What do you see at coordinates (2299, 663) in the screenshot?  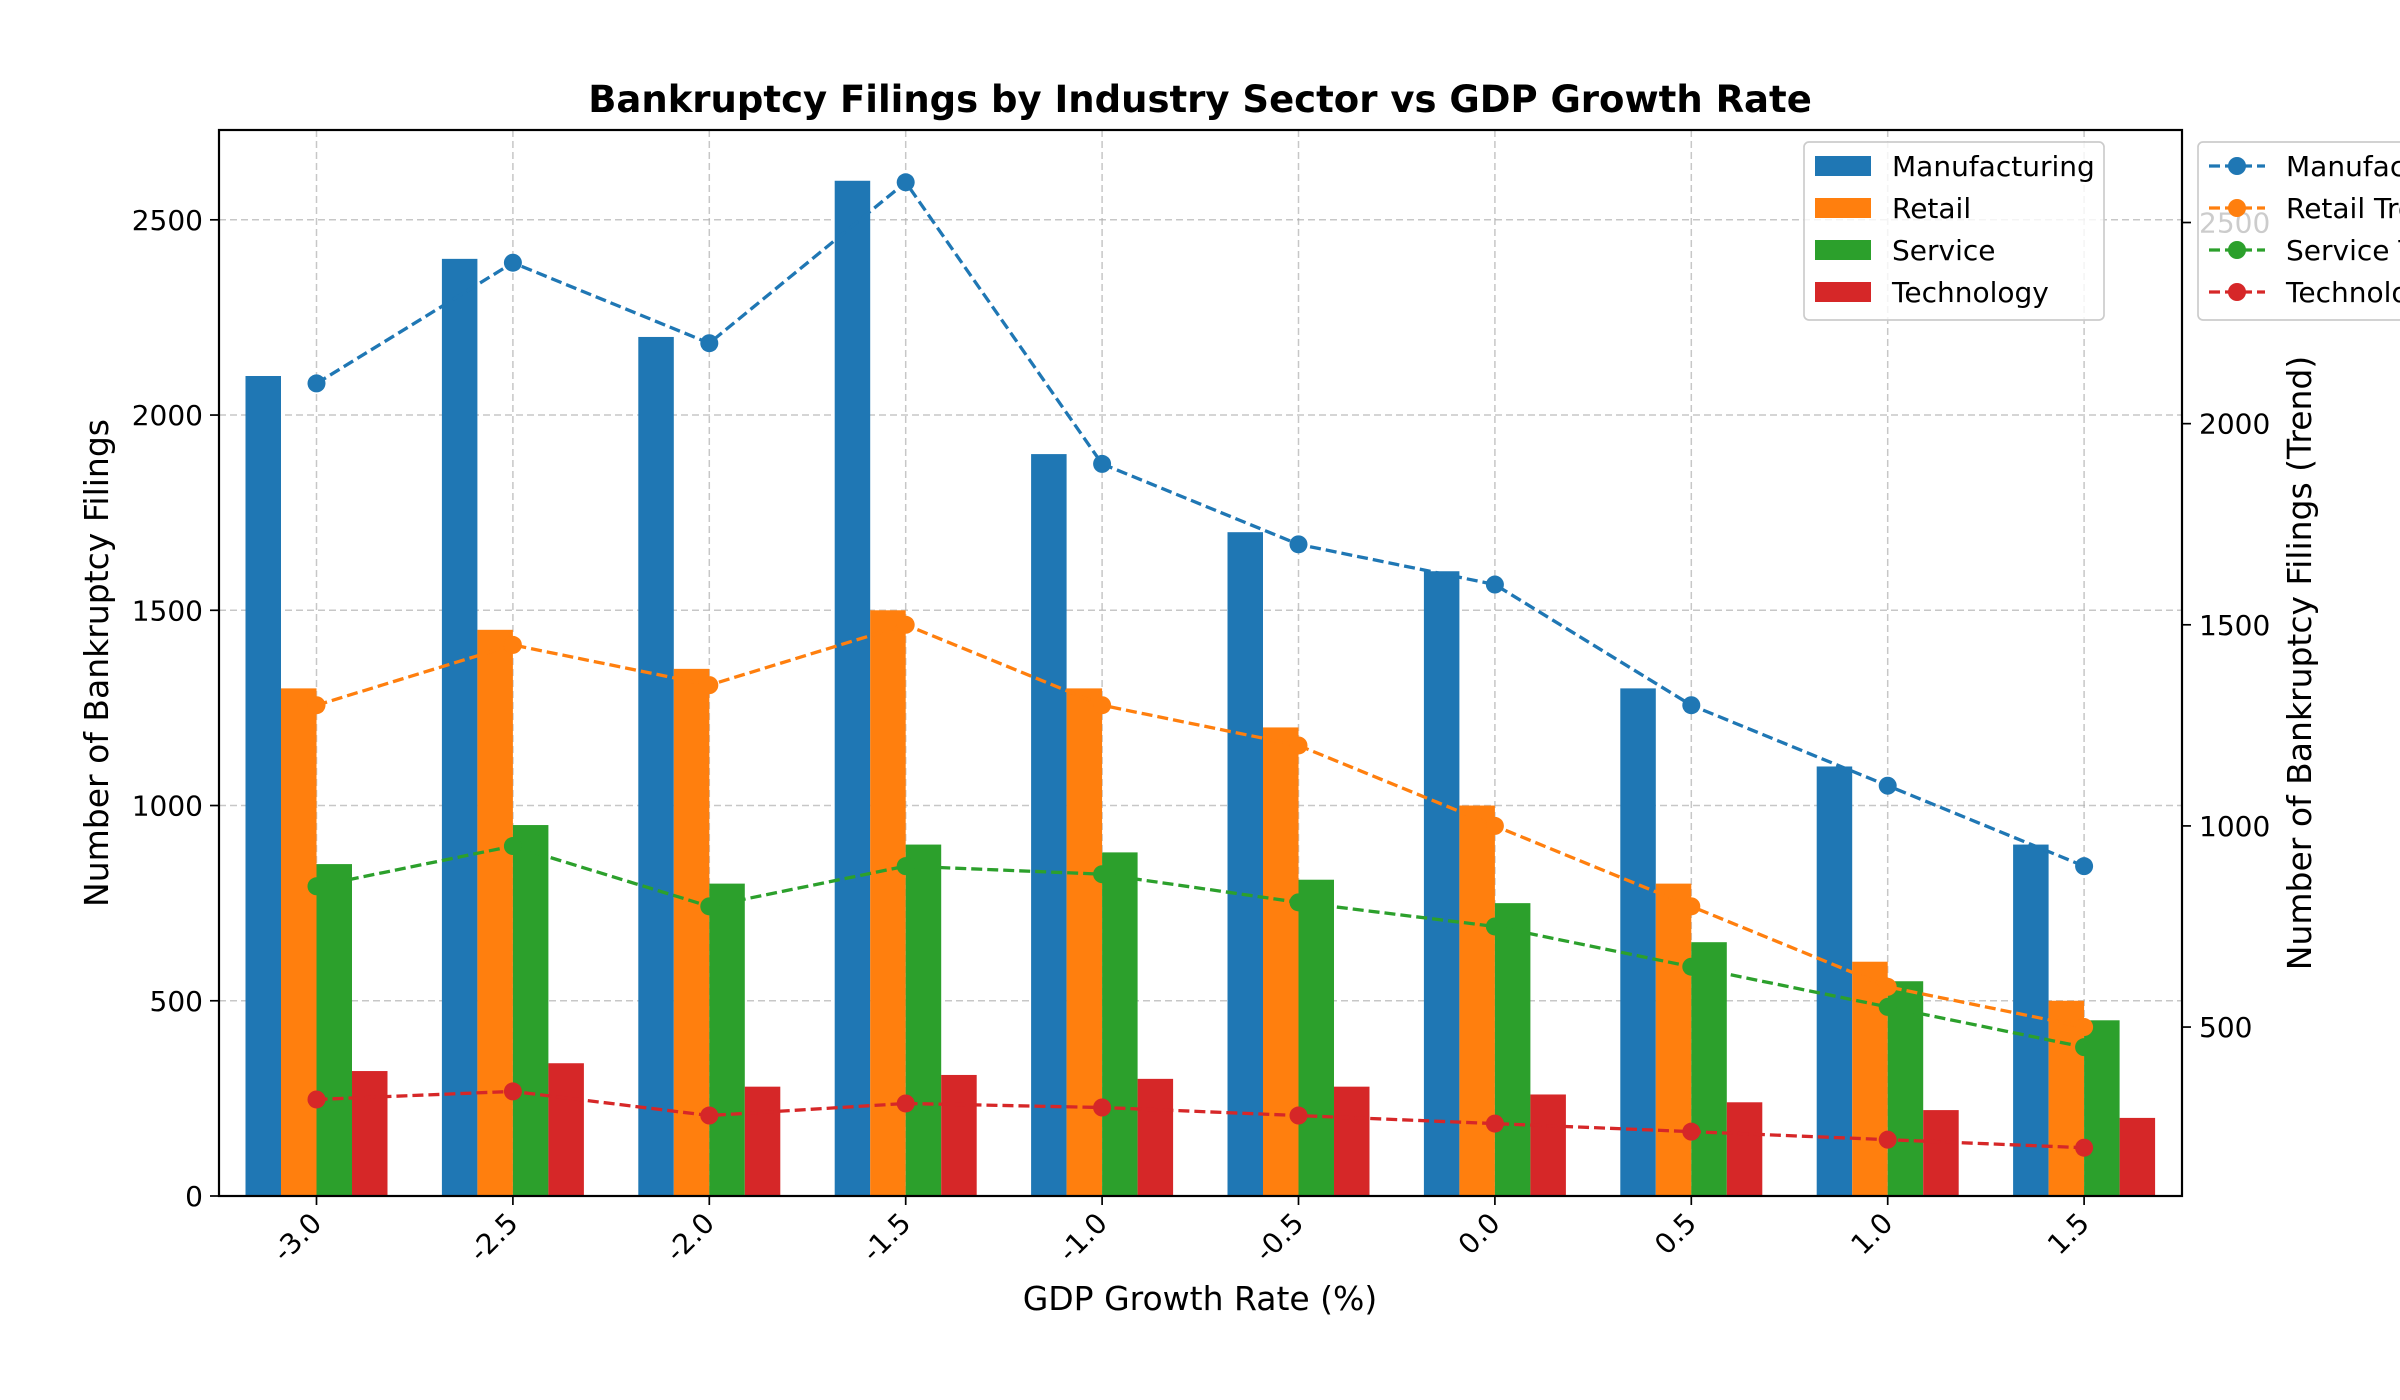 I see `y2-axis-label: Number of Bankruptcy Filings (Trend)` at bounding box center [2299, 663].